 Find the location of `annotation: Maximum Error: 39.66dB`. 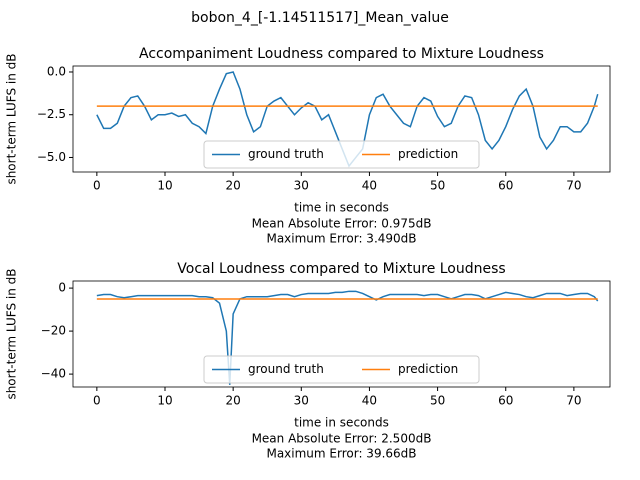

annotation: Maximum Error: 39.66dB is located at coordinates (341, 454).